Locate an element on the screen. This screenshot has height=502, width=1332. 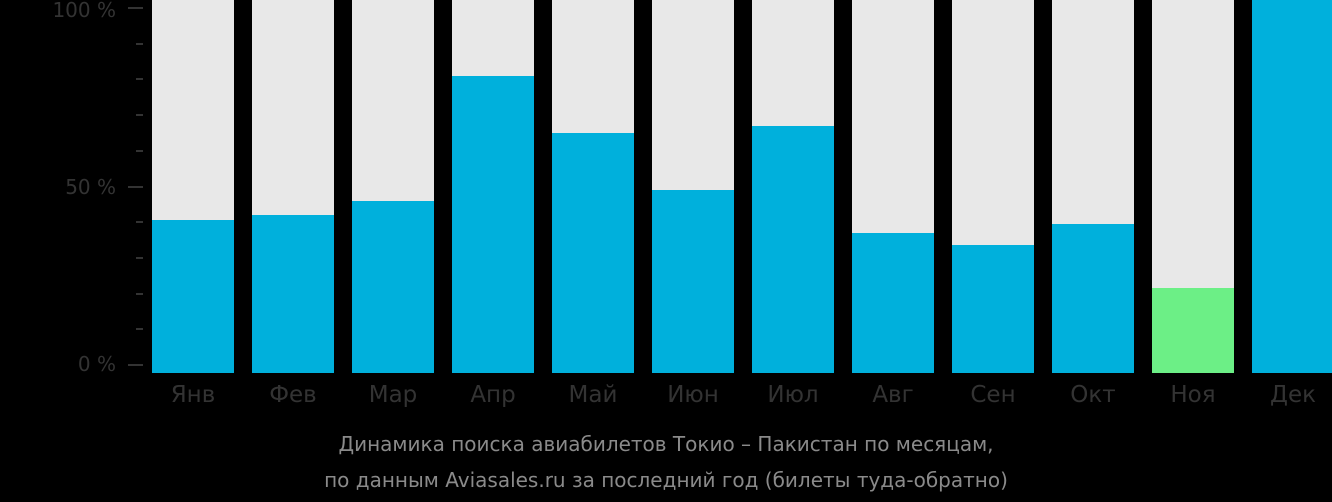
x-tick-label: Янв is located at coordinates (193, 395).